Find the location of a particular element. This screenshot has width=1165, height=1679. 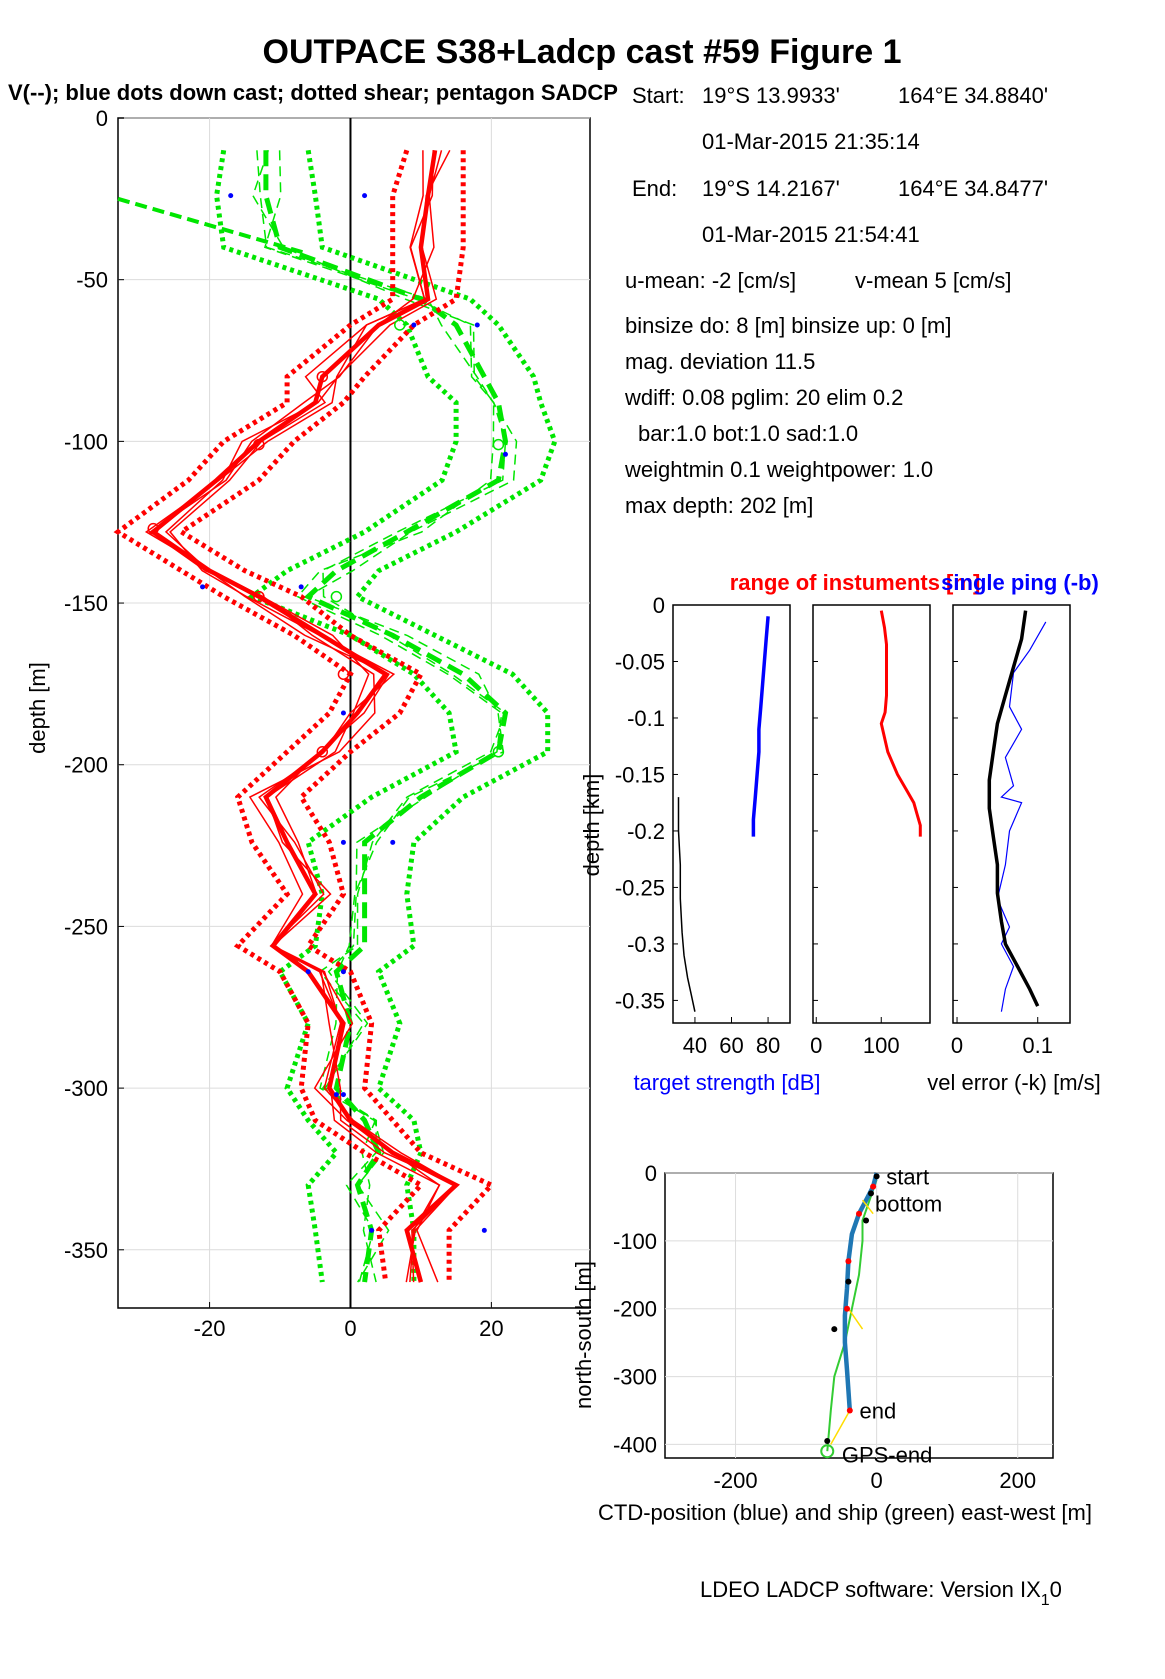

target-strength-line is located at coordinates (760, 726).